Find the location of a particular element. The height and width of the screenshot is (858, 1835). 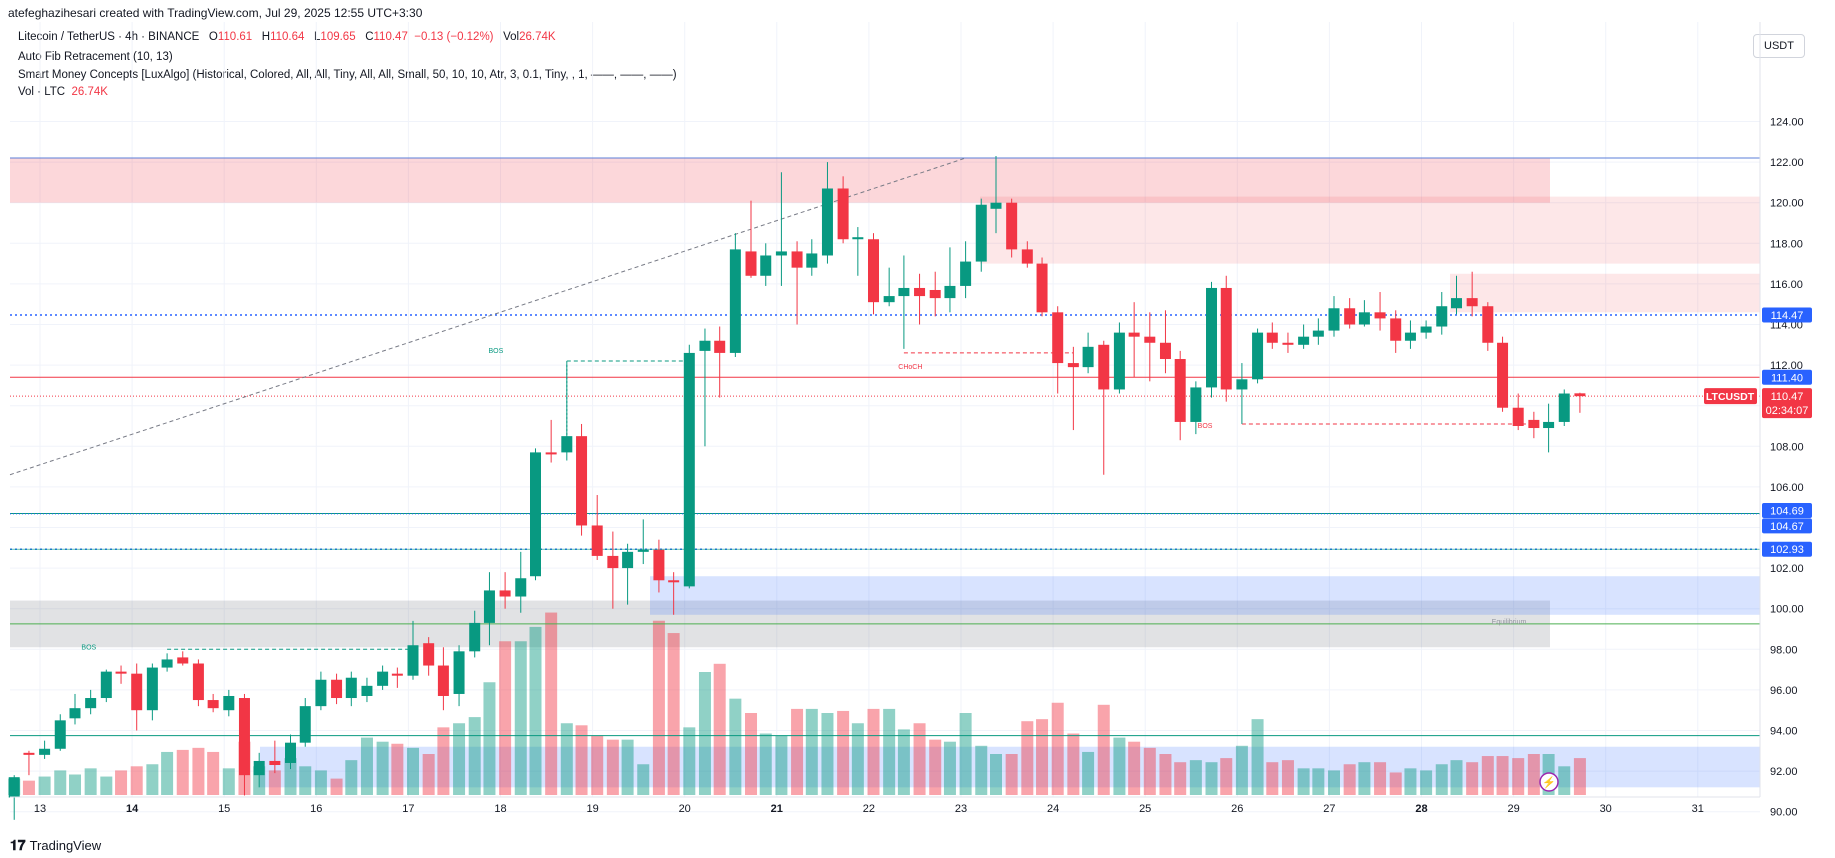

legend-vol: 26.74K is located at coordinates (537, 37).